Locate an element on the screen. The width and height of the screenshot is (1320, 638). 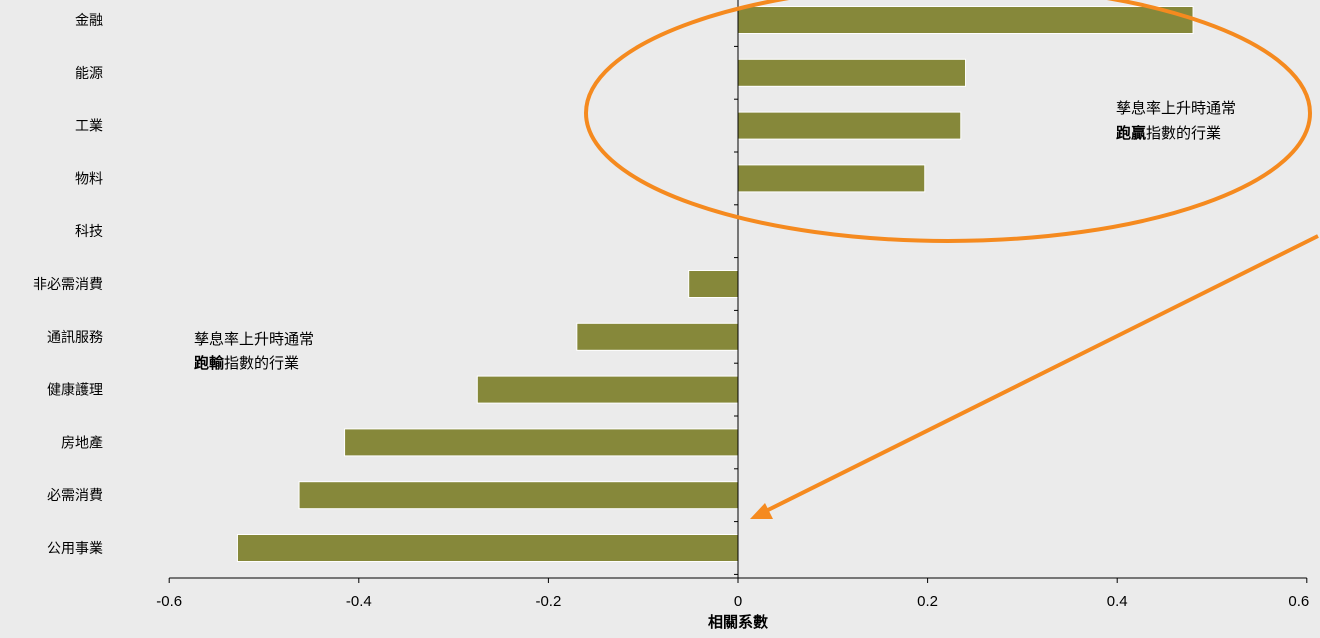
x-tick-label: 0.2 is located at coordinates (927, 601).